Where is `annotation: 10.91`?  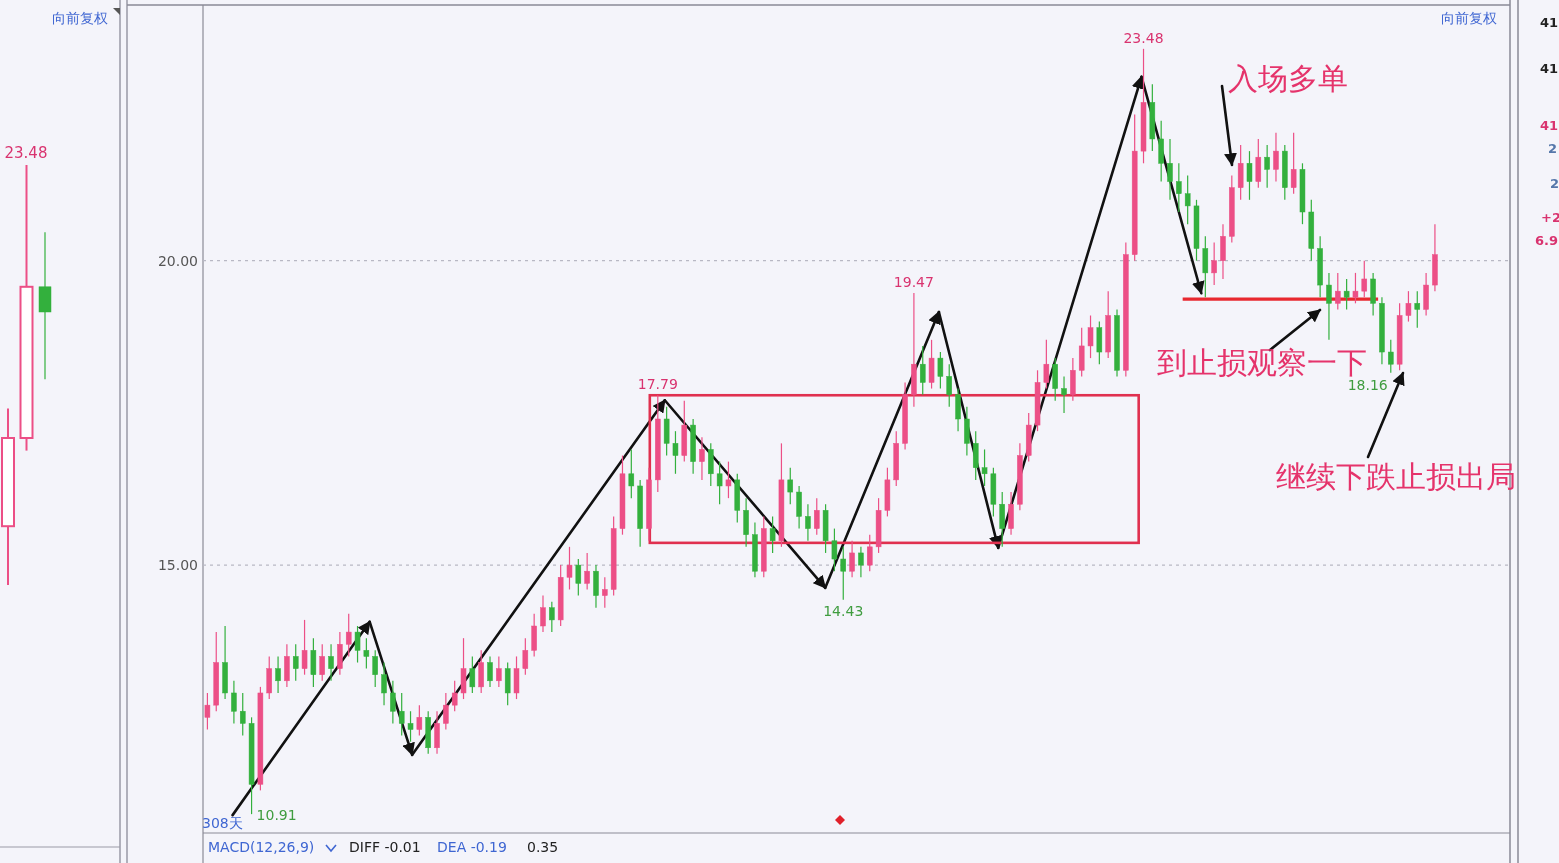 annotation: 10.91 is located at coordinates (276, 815).